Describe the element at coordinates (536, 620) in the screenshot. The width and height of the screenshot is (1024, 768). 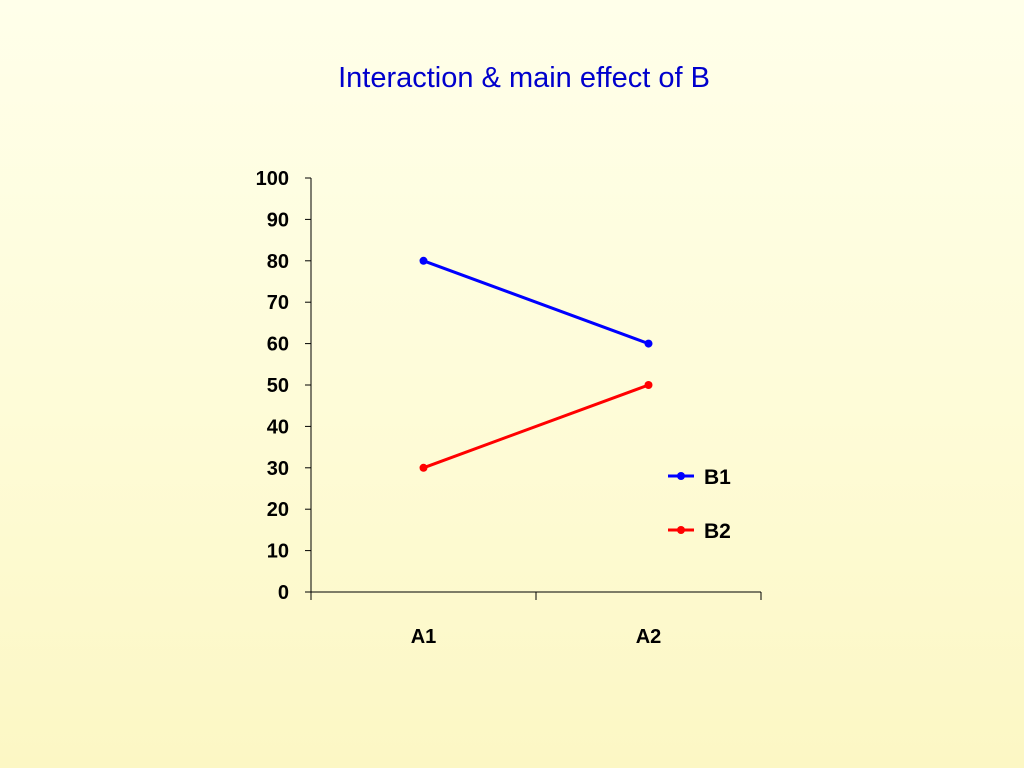
I see `x-axis-ticks: A1 A2` at that location.